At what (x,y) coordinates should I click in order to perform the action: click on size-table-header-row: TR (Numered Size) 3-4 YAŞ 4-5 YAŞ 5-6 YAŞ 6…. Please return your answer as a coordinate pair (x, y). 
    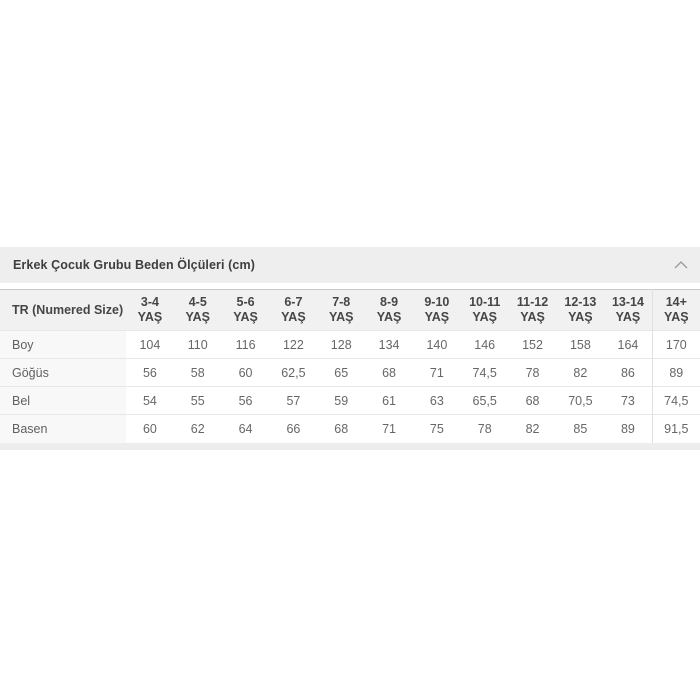
    Looking at the image, I should click on (350, 310).